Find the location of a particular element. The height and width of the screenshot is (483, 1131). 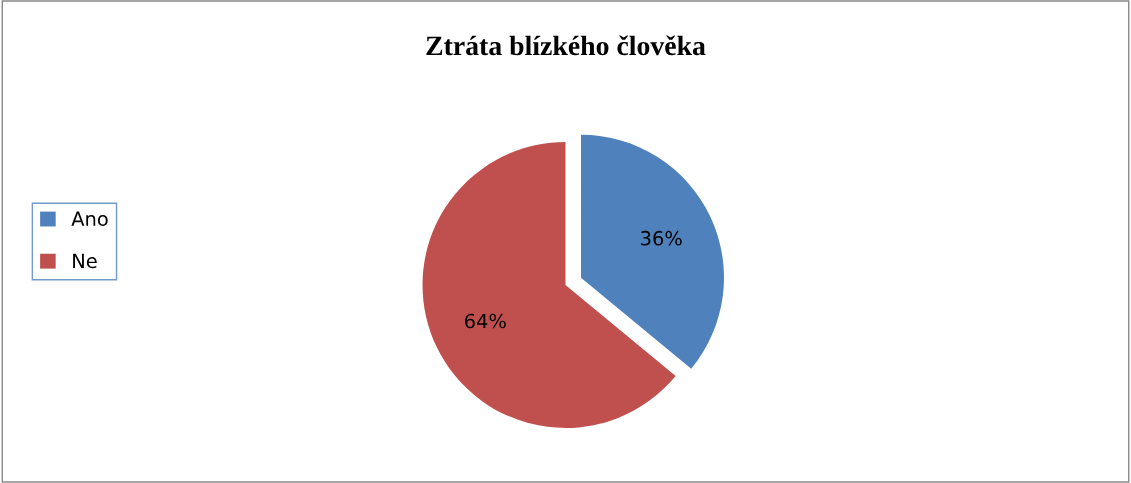

data-label: 36% is located at coordinates (661, 238).